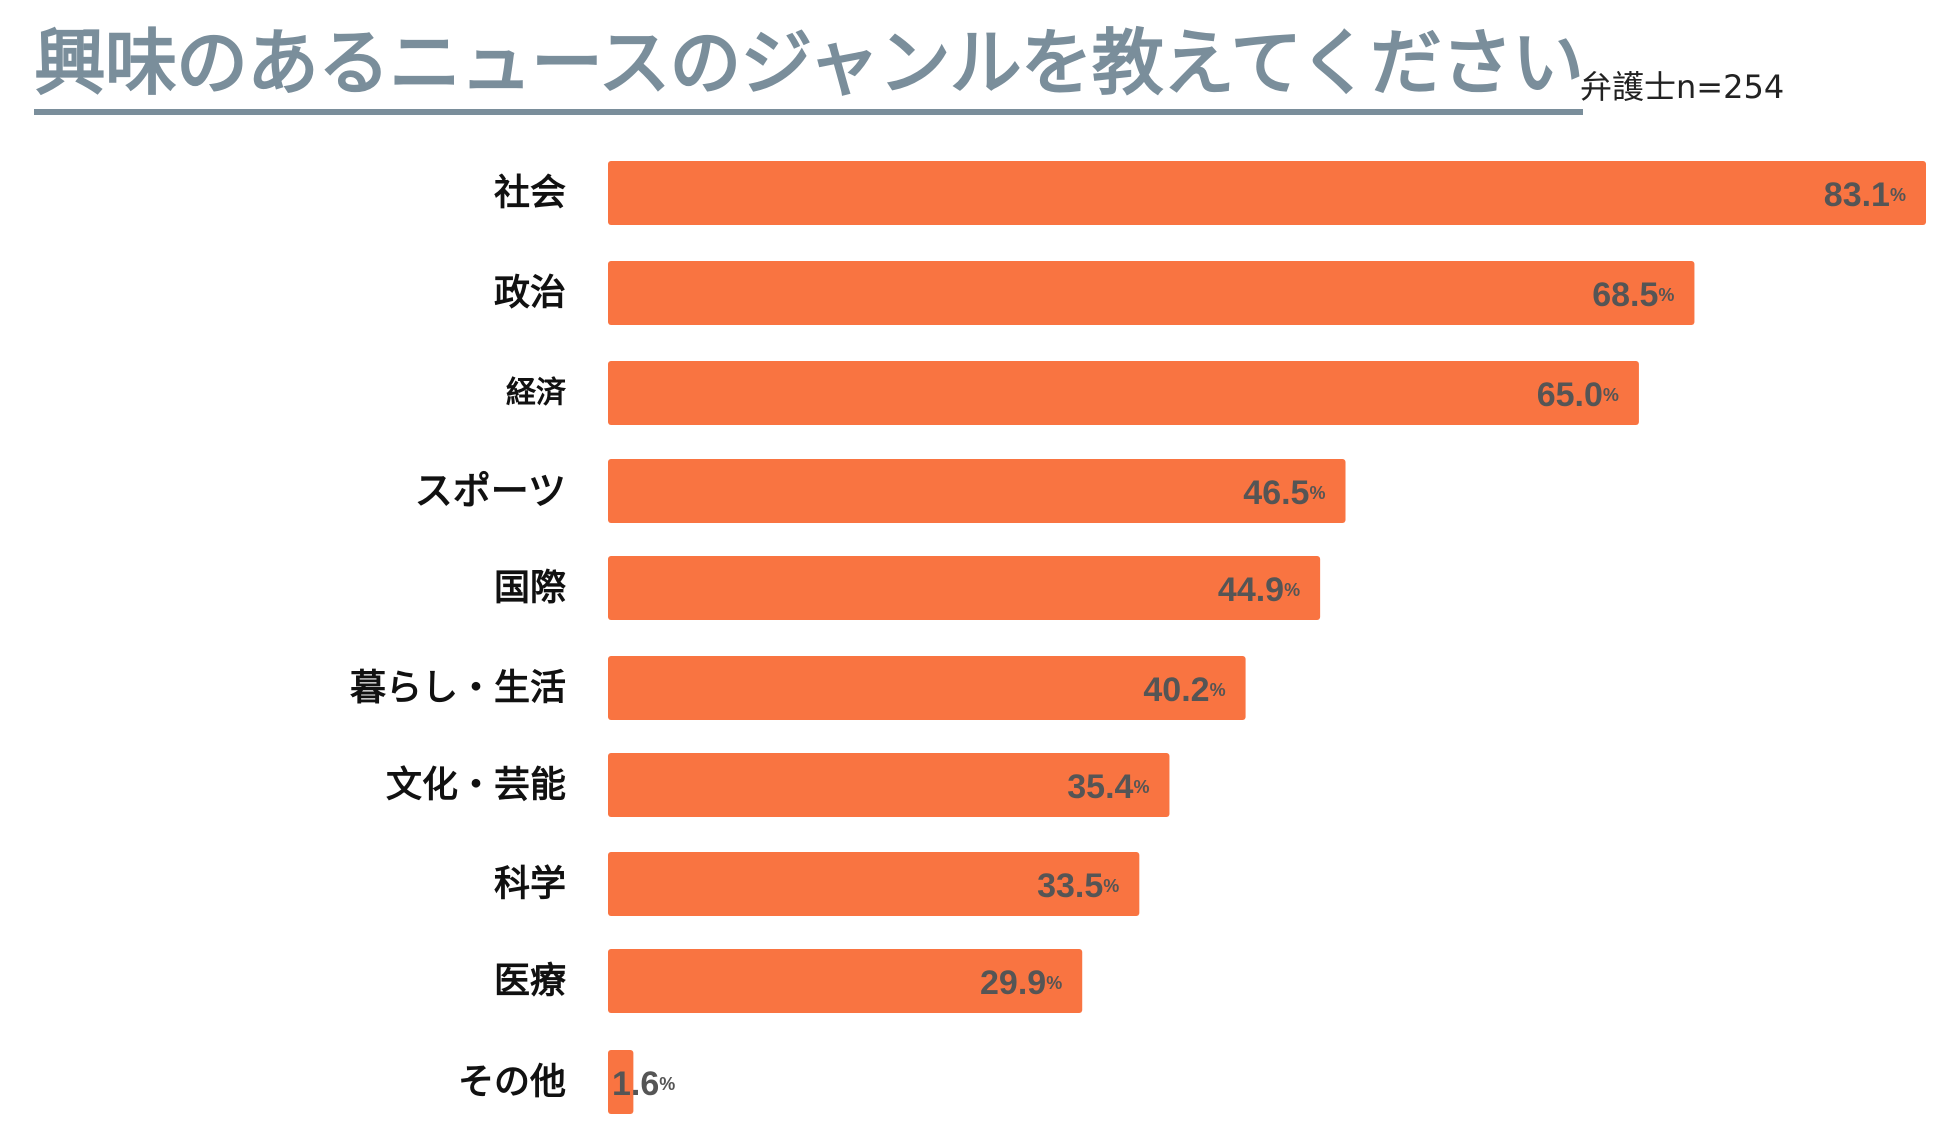  What do you see at coordinates (1284, 493) in the screenshot?
I see `data-label: 46.5%` at bounding box center [1284, 493].